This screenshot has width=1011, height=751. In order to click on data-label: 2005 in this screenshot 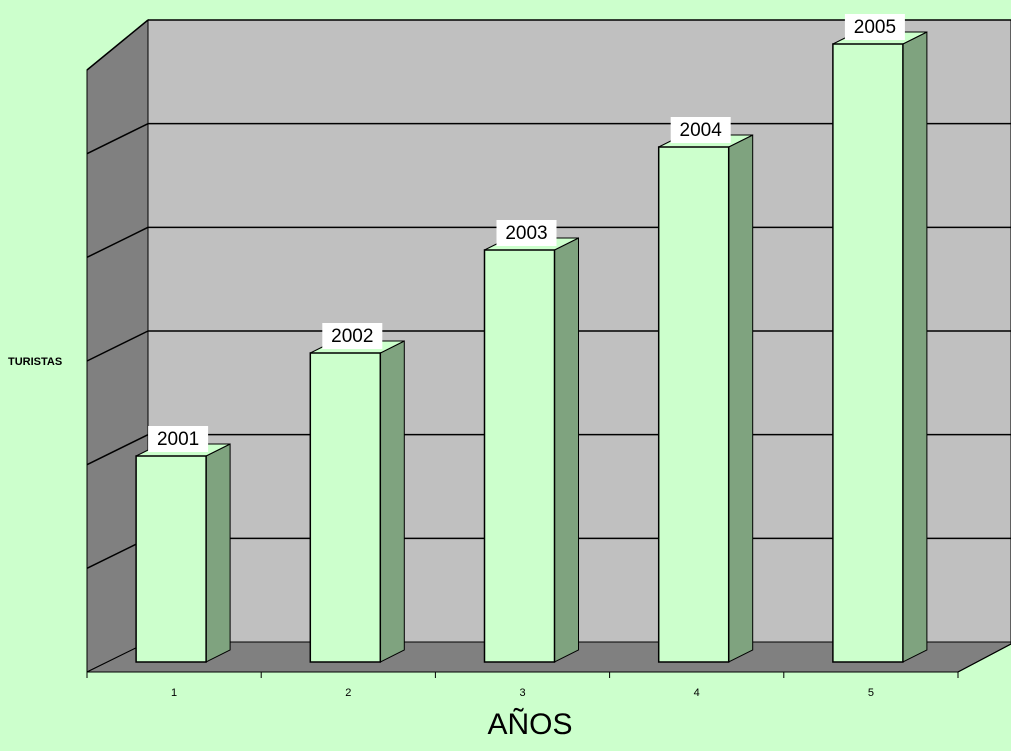, I will do `click(875, 27)`.